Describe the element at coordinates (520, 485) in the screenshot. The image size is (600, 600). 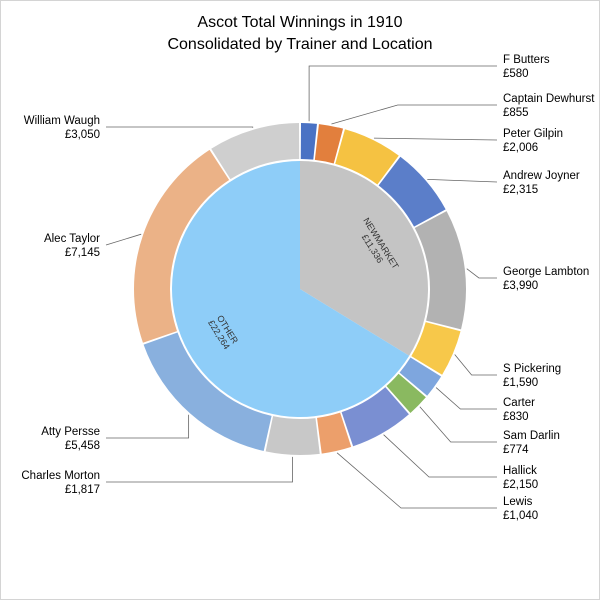
I see `label-value-hallick: £2,150` at that location.